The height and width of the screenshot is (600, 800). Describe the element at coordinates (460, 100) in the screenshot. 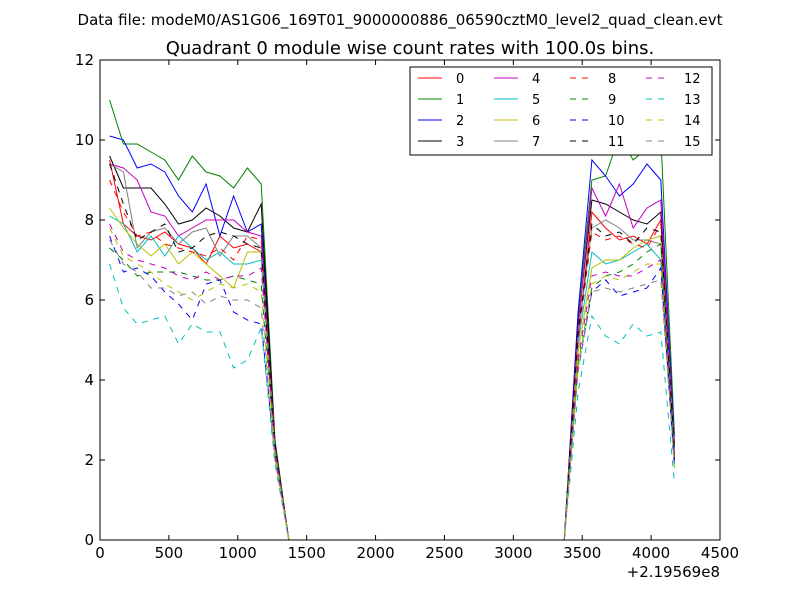

I see `legend-label-1: 1` at that location.